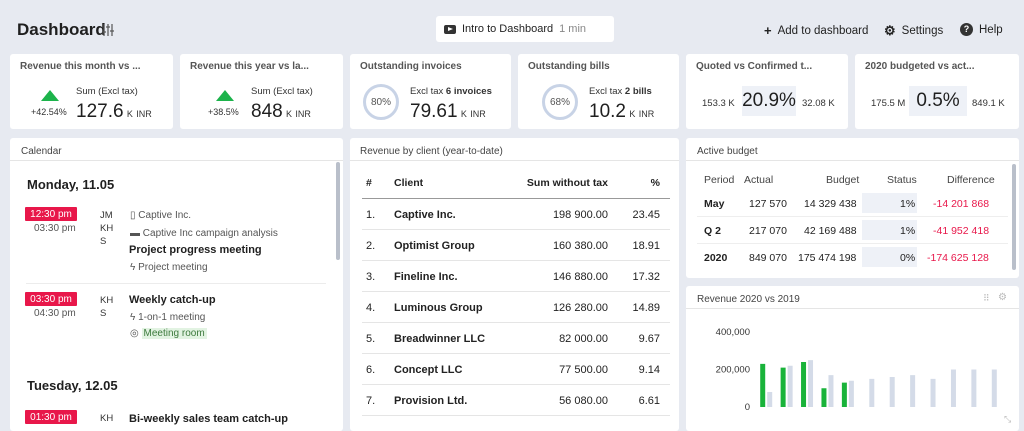 The width and height of the screenshot is (1024, 431). I want to click on client-percent: 14.89, so click(646, 308).